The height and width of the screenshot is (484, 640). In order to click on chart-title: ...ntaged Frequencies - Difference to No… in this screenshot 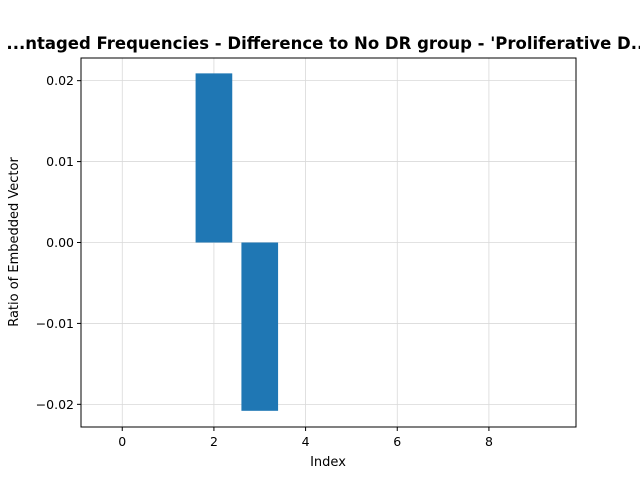, I will do `click(323, 43)`.